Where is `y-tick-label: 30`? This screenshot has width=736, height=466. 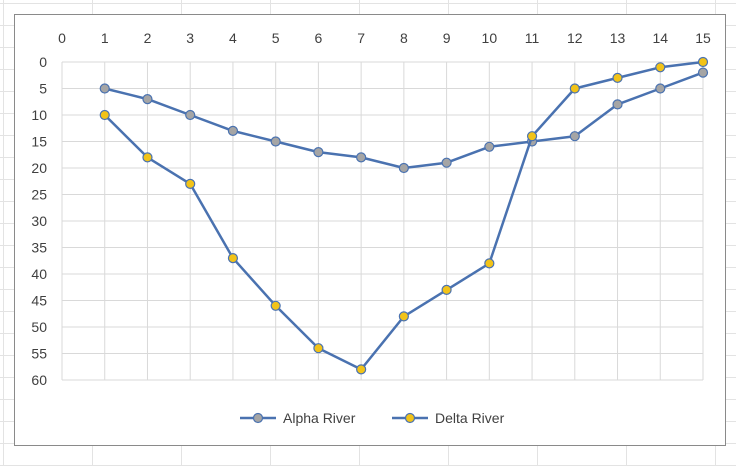 y-tick-label: 30 is located at coordinates (39, 221).